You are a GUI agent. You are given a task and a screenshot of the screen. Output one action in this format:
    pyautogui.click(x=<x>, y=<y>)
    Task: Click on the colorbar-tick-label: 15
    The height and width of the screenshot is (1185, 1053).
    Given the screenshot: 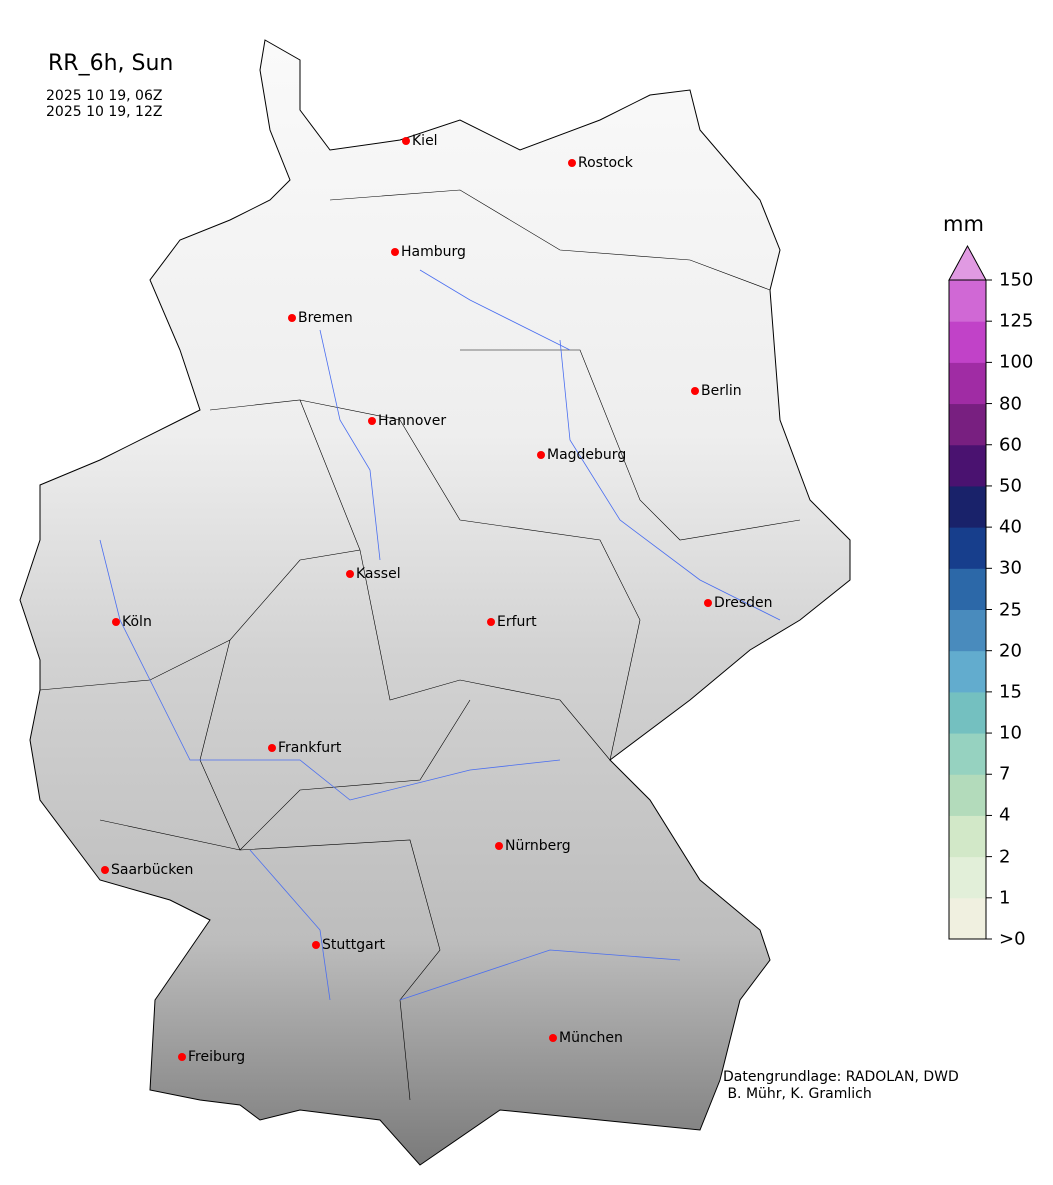 What is the action you would take?
    pyautogui.click(x=1010, y=692)
    